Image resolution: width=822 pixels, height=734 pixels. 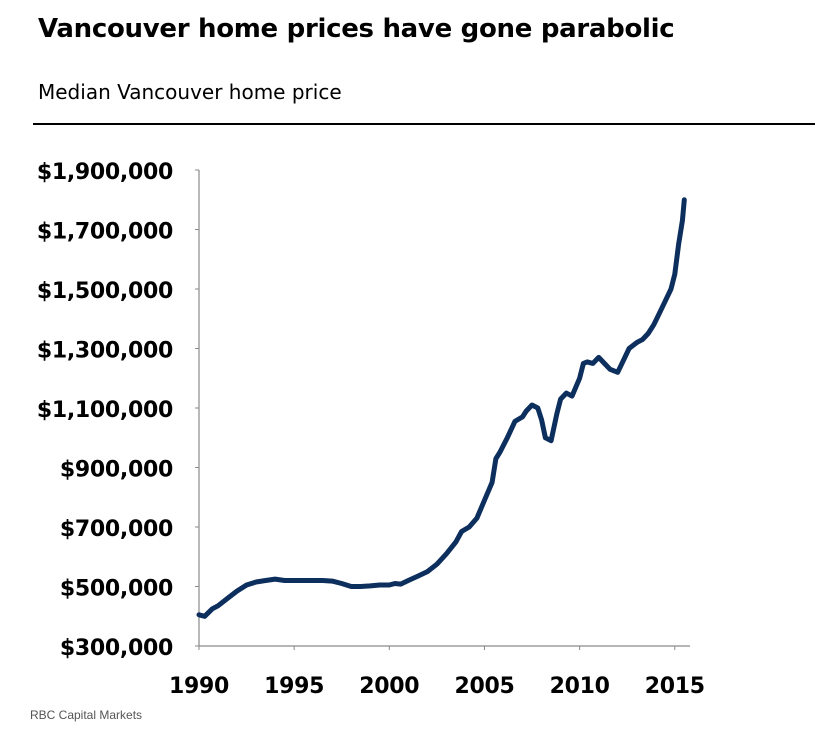 I want to click on chart-subtitle: Median Vancouver home price, so click(x=190, y=92).